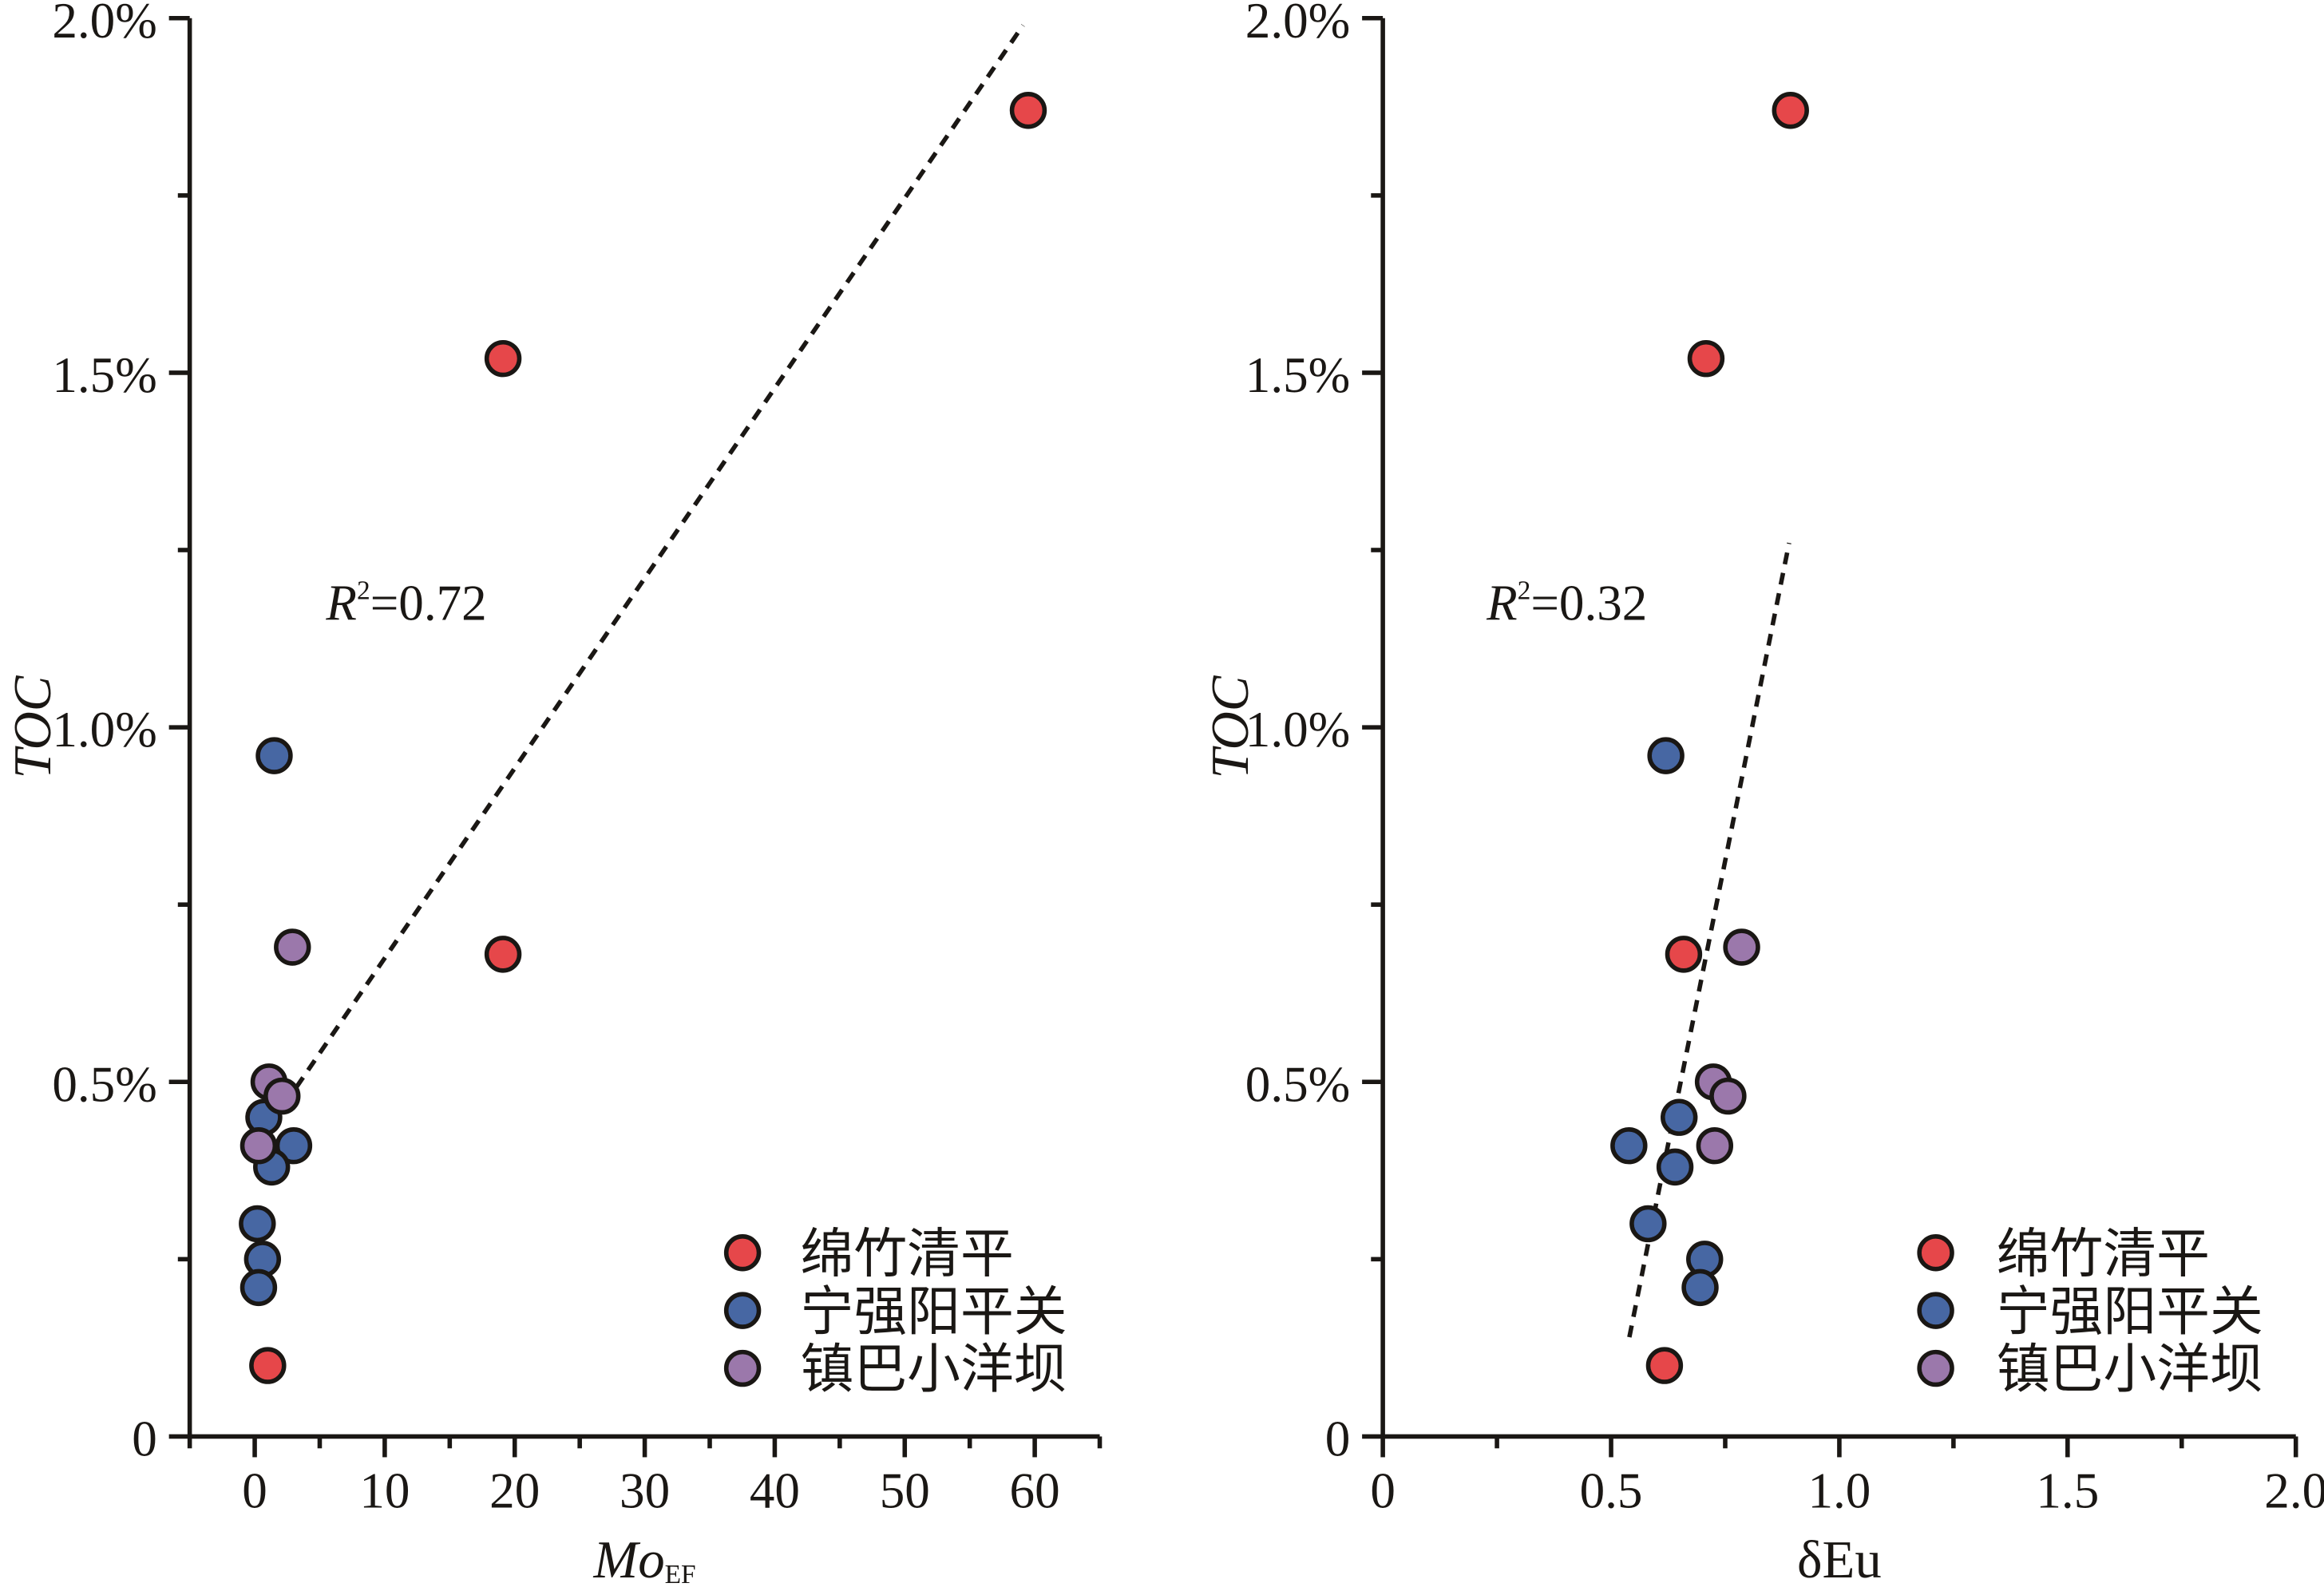 This screenshot has width=2324, height=1591. I want to click on r-squared-value: =0.32, so click(1588, 603).